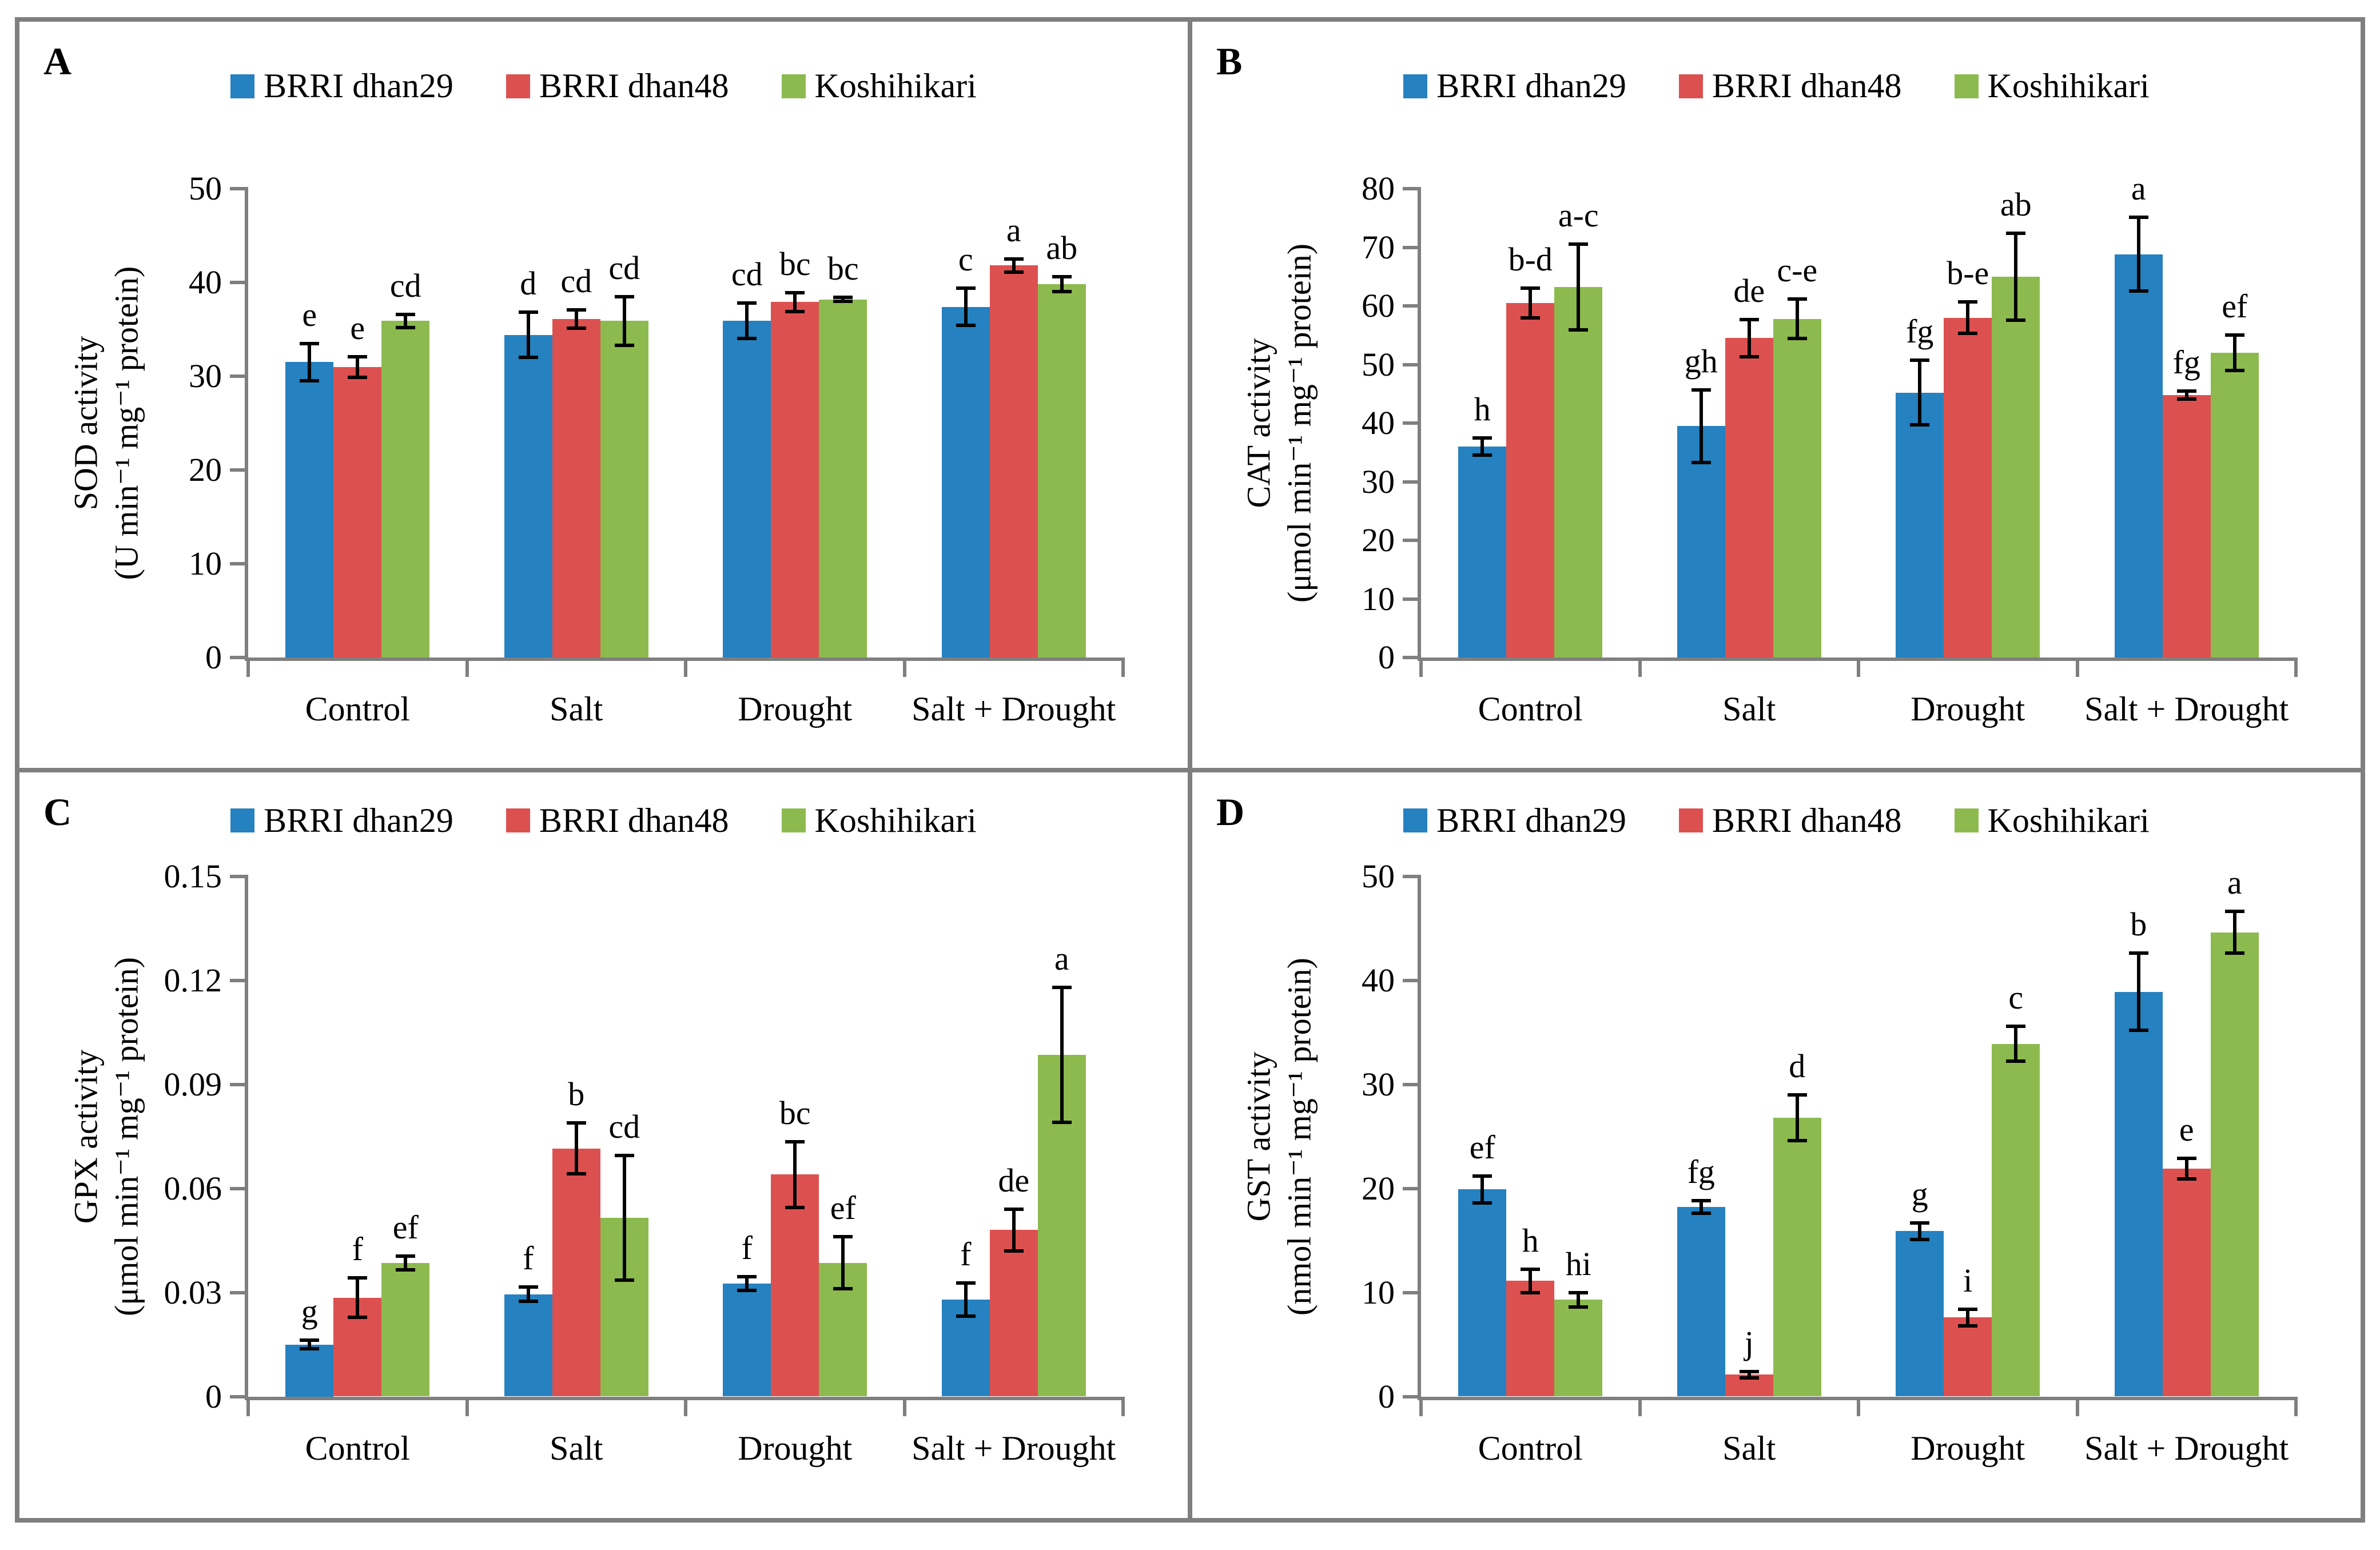 This screenshot has height=1550, width=2380. Describe the element at coordinates (1279, 1137) in the screenshot. I see `y-axis-title: GST activity (nmol min⁻¹ mg⁻¹ protein)` at that location.